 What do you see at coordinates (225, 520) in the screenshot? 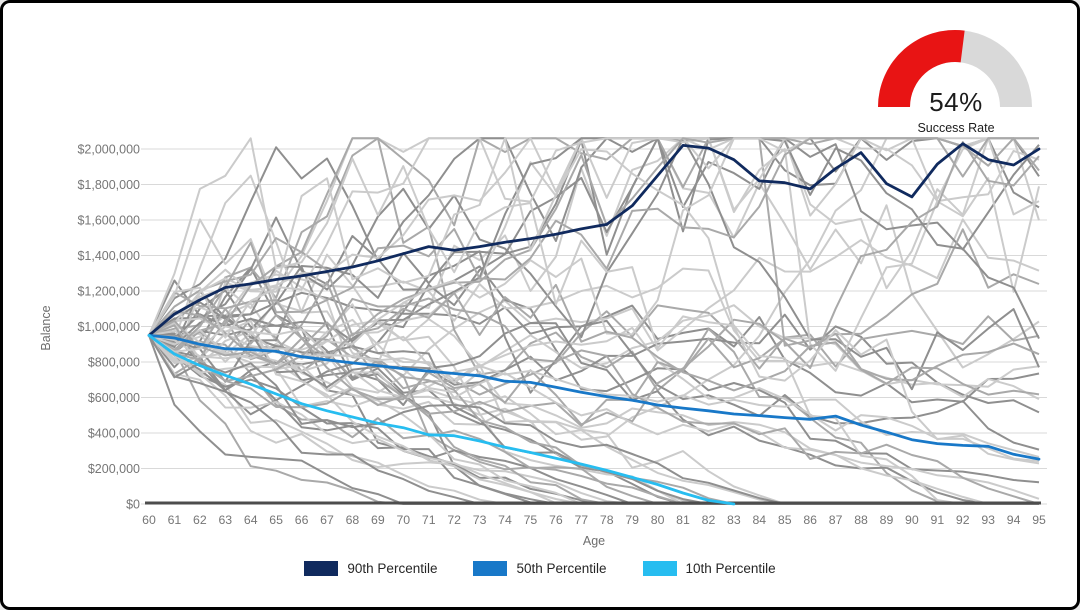
I see `x-axis-tick-label: 63` at bounding box center [225, 520].